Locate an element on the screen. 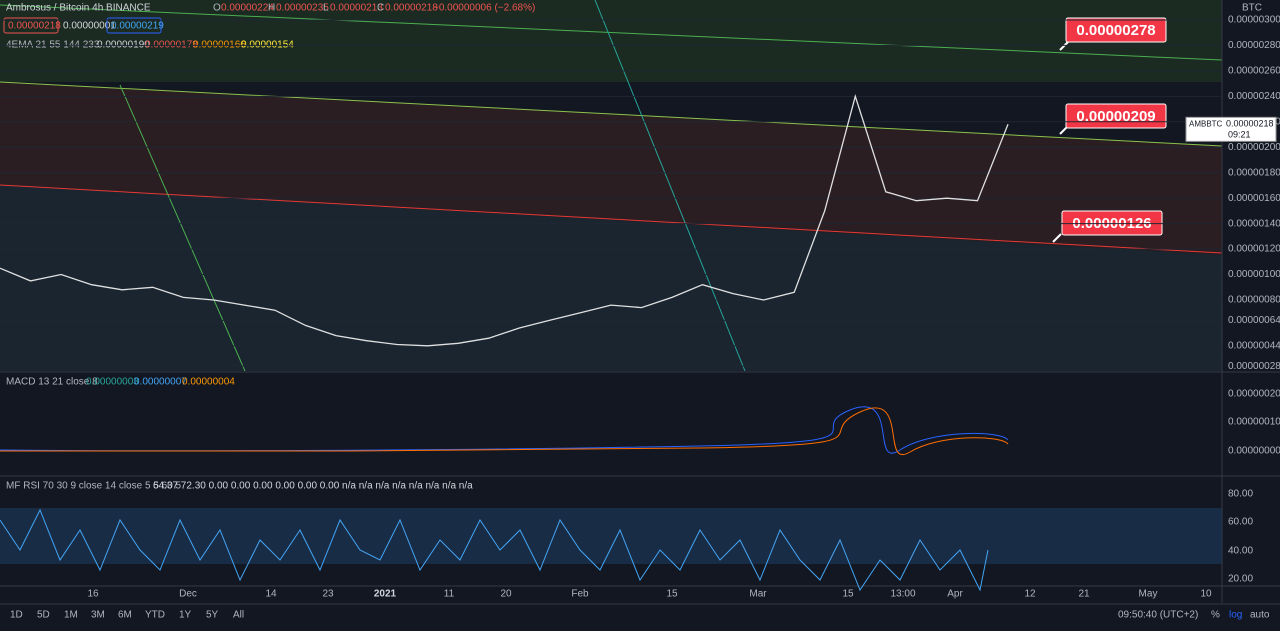  price-axis-label: 0.00000180 is located at coordinates (1254, 172).